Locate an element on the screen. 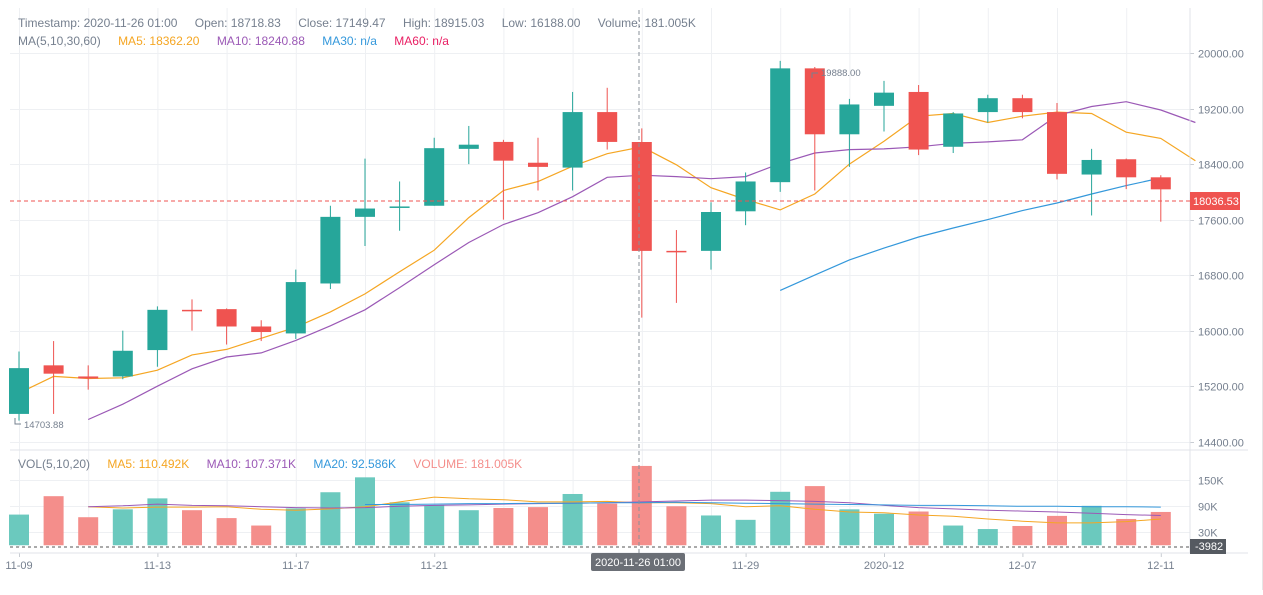  time-tick-label: 2020-12 is located at coordinates (884, 566).